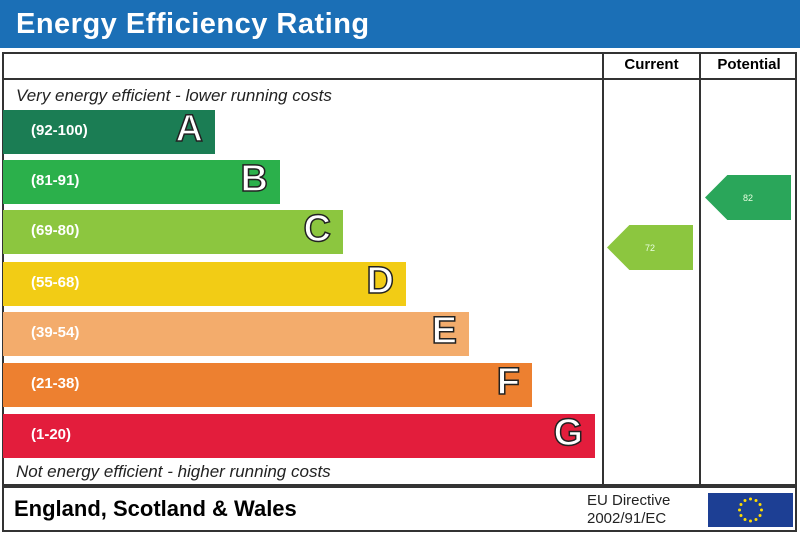 The image size is (800, 534). I want to click on band-letter: F, so click(508, 382).